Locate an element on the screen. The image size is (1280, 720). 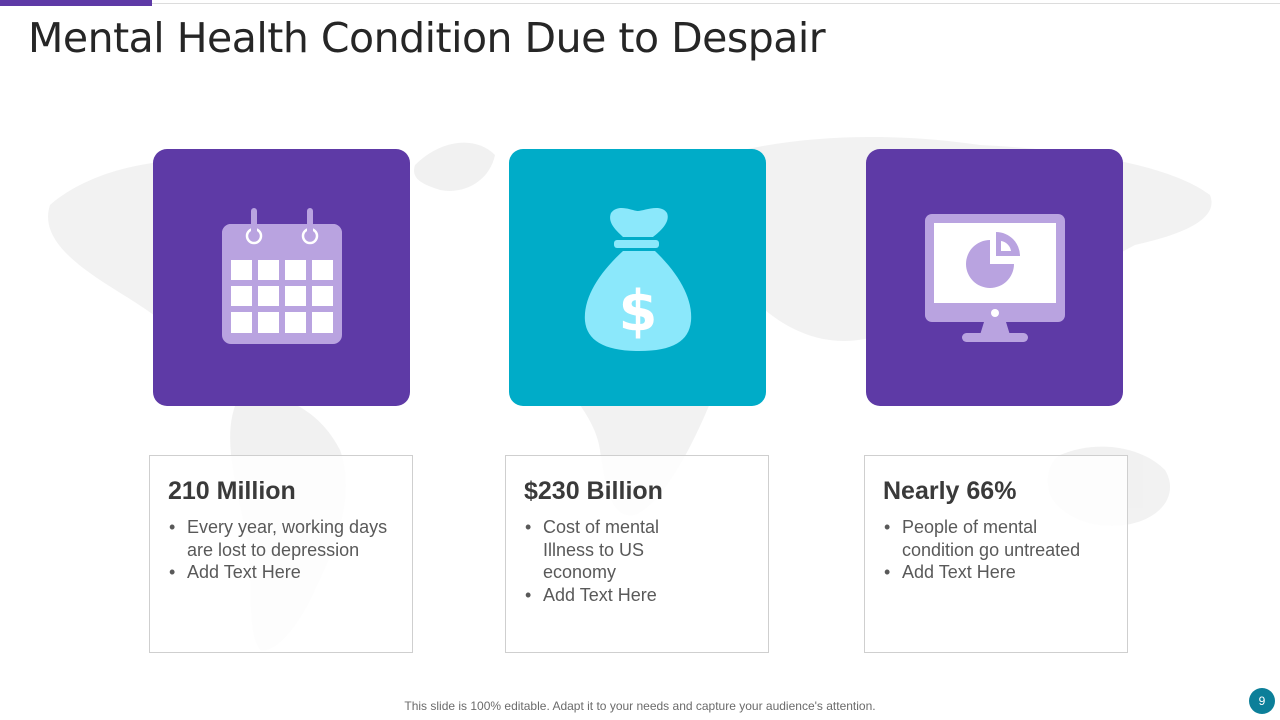
header-rule is located at coordinates (716, 3).